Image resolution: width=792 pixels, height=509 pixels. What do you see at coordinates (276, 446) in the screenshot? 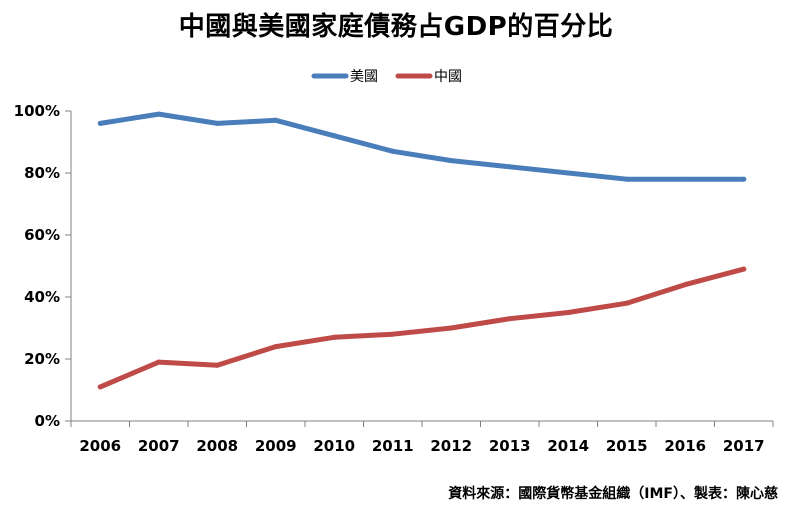
I see `x-tick-label: 2009` at bounding box center [276, 446].